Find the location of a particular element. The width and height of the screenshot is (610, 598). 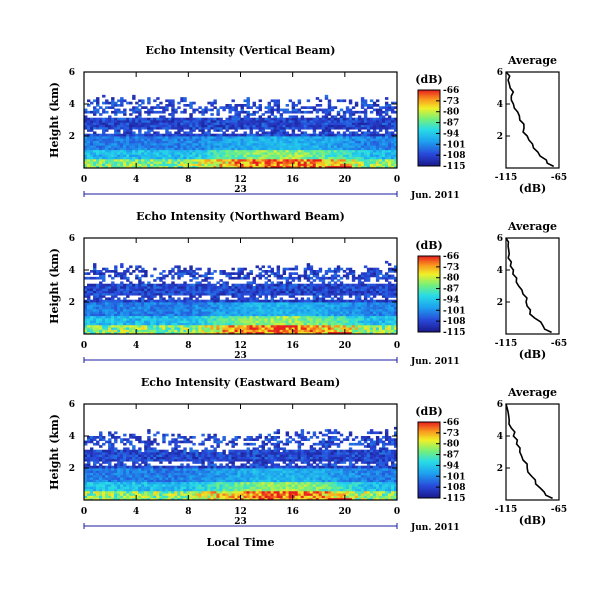

avg-y-tick-label: 2 is located at coordinates (500, 137).